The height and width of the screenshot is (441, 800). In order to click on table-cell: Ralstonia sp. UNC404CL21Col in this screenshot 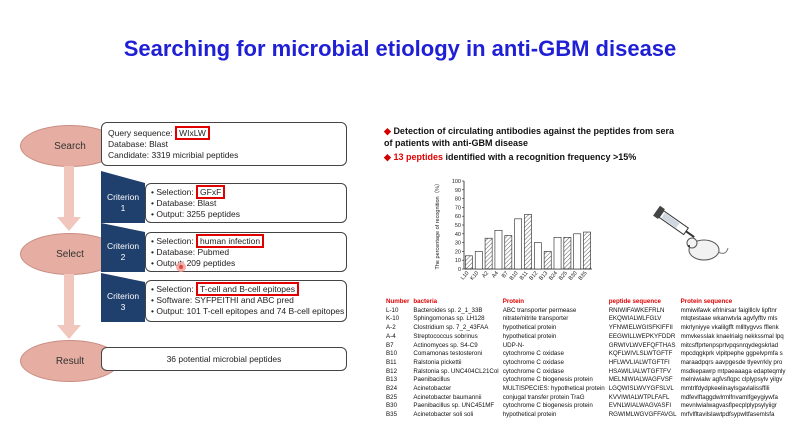, I will do `click(456, 371)`.